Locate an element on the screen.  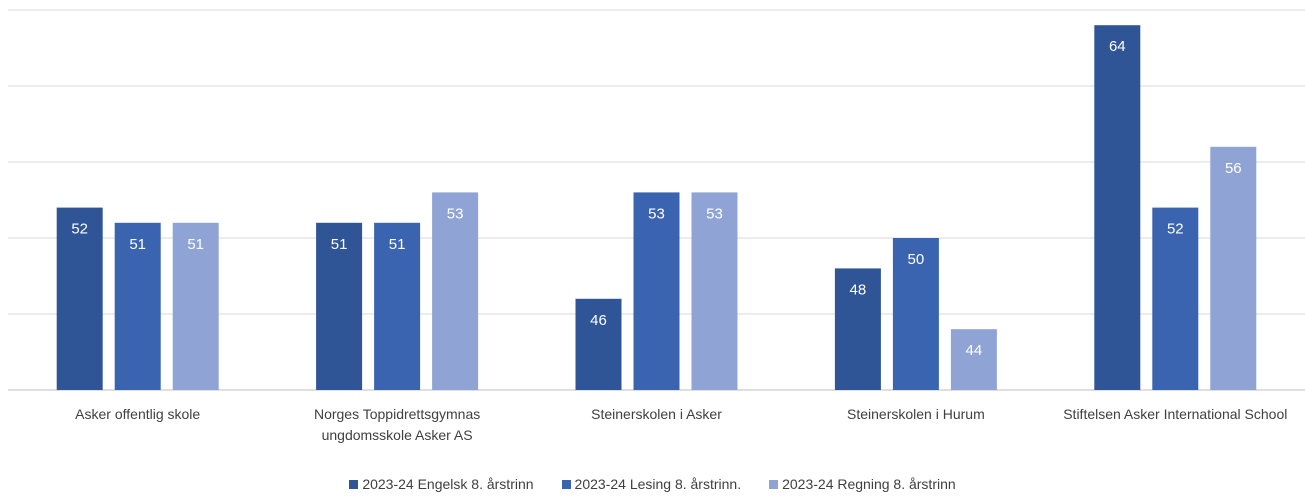
data-label: 44 is located at coordinates (974, 350).